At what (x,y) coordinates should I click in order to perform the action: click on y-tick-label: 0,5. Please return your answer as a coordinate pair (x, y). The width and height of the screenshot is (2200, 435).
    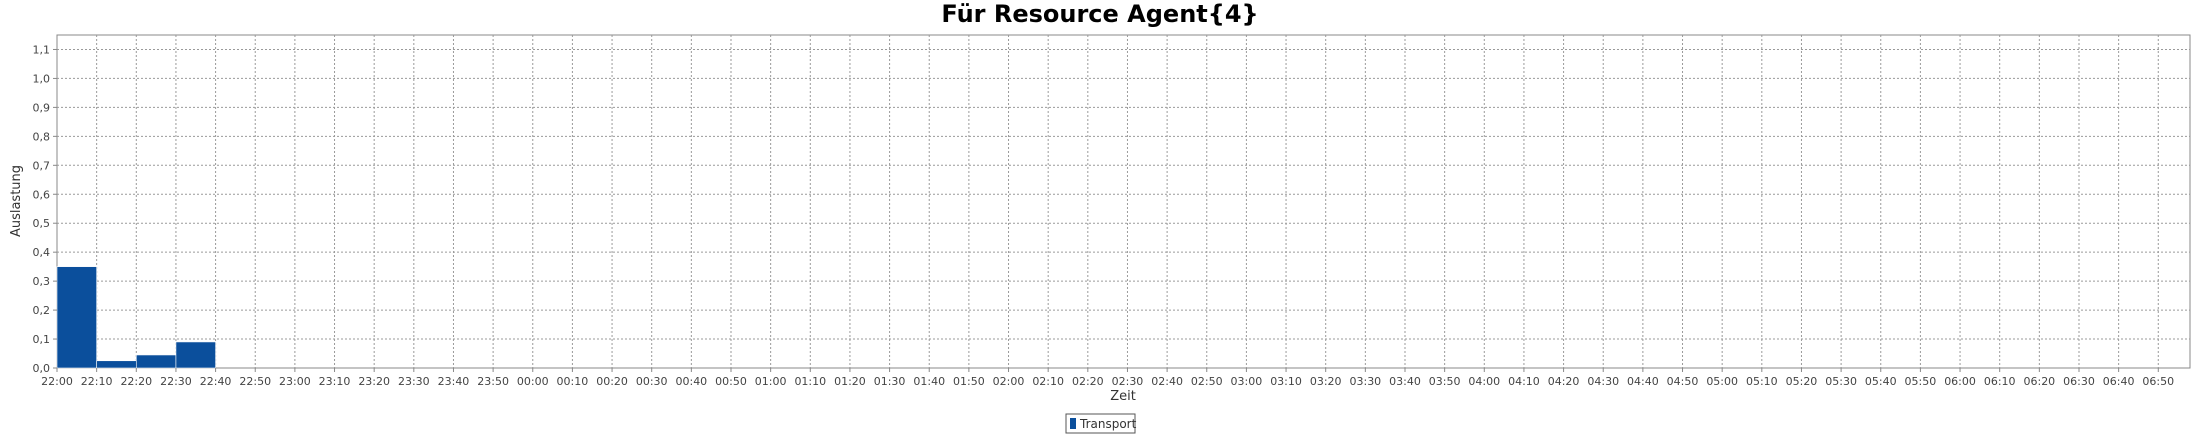
    Looking at the image, I should click on (42, 223).